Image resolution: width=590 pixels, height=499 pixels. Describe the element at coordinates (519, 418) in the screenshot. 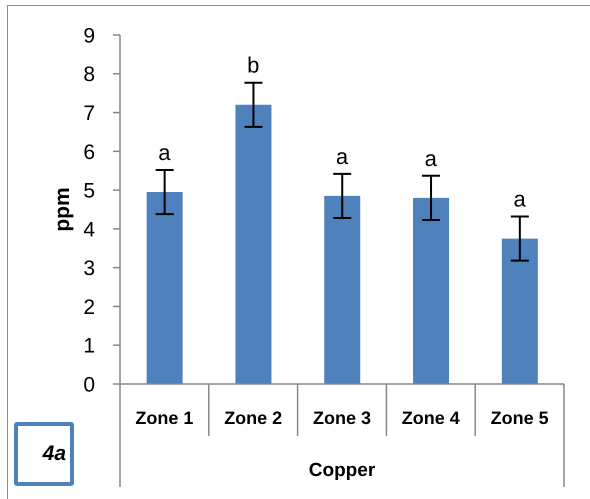

I see `x-tick-label: Zone 5` at that location.